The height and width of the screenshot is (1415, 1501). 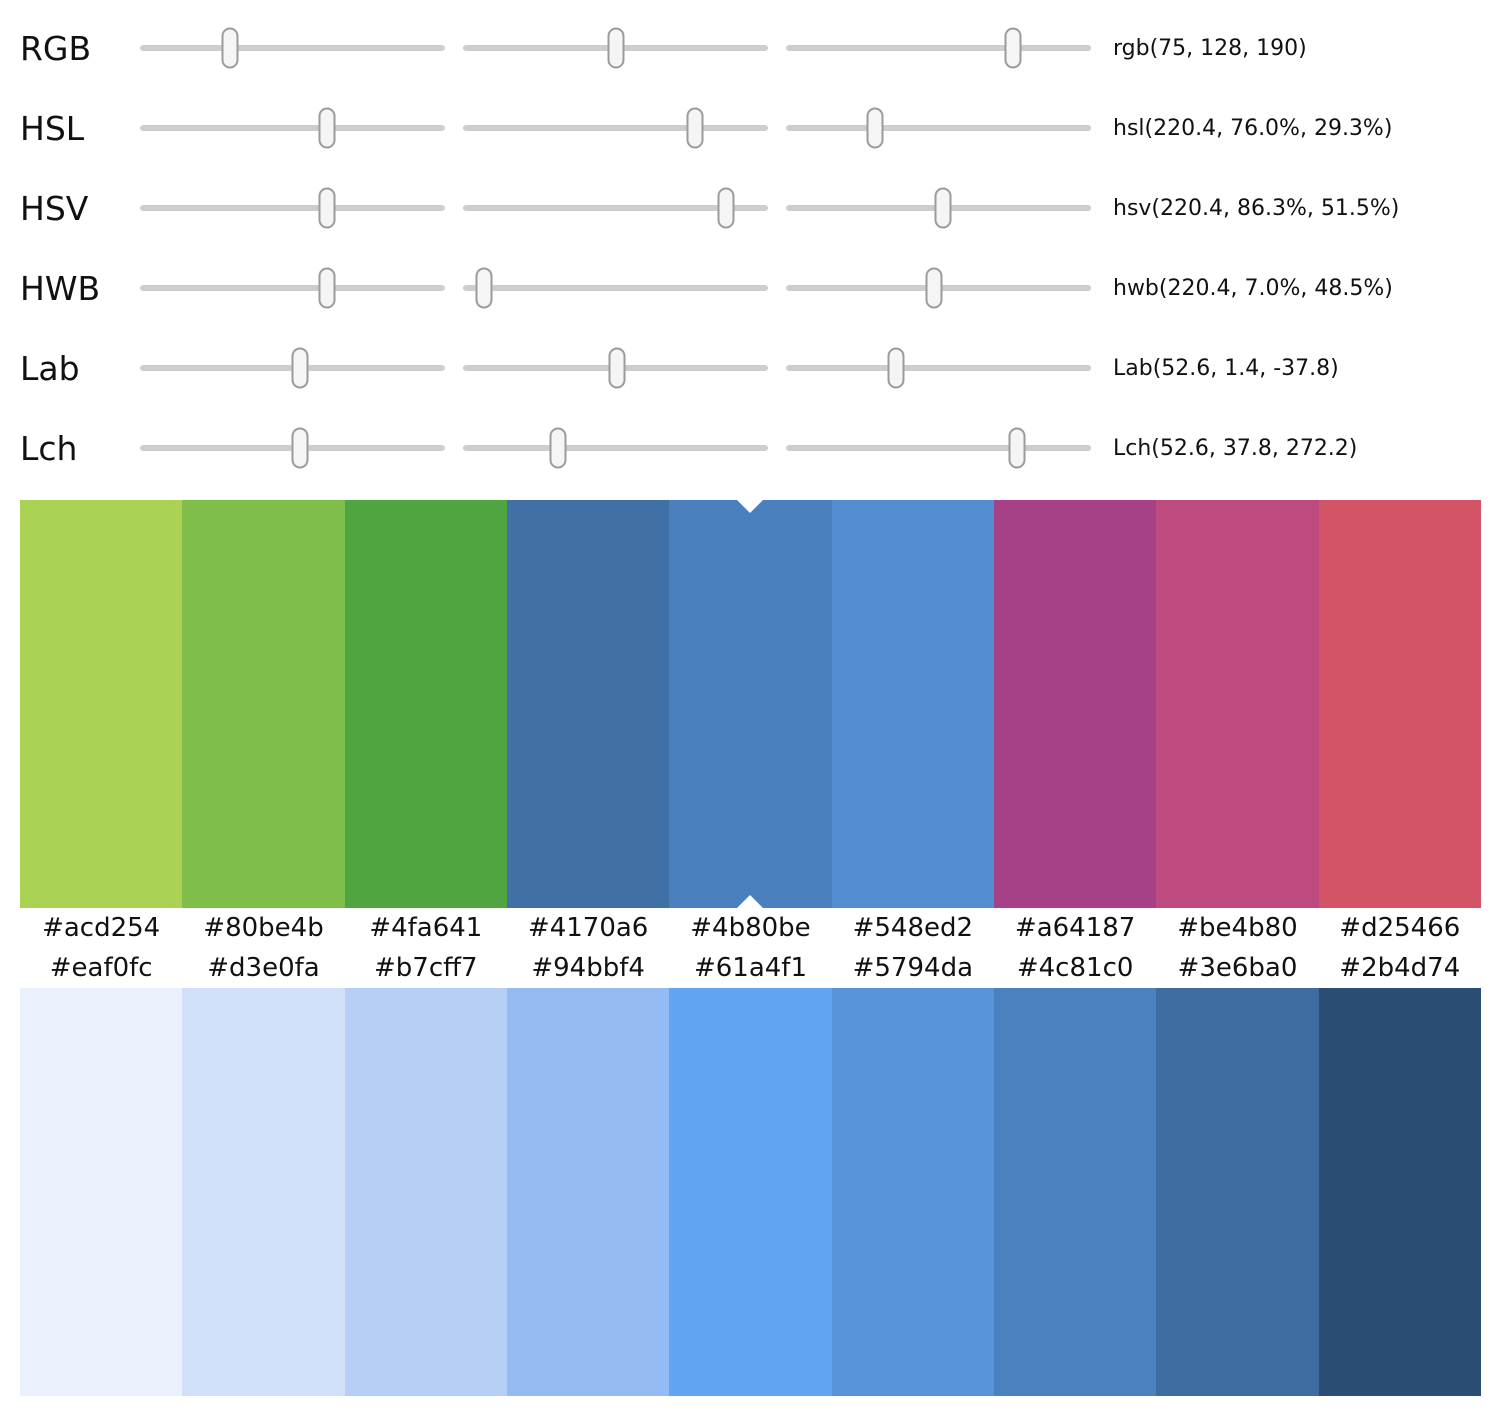 I want to click on hex-label: #5794da, so click(x=912, y=968).